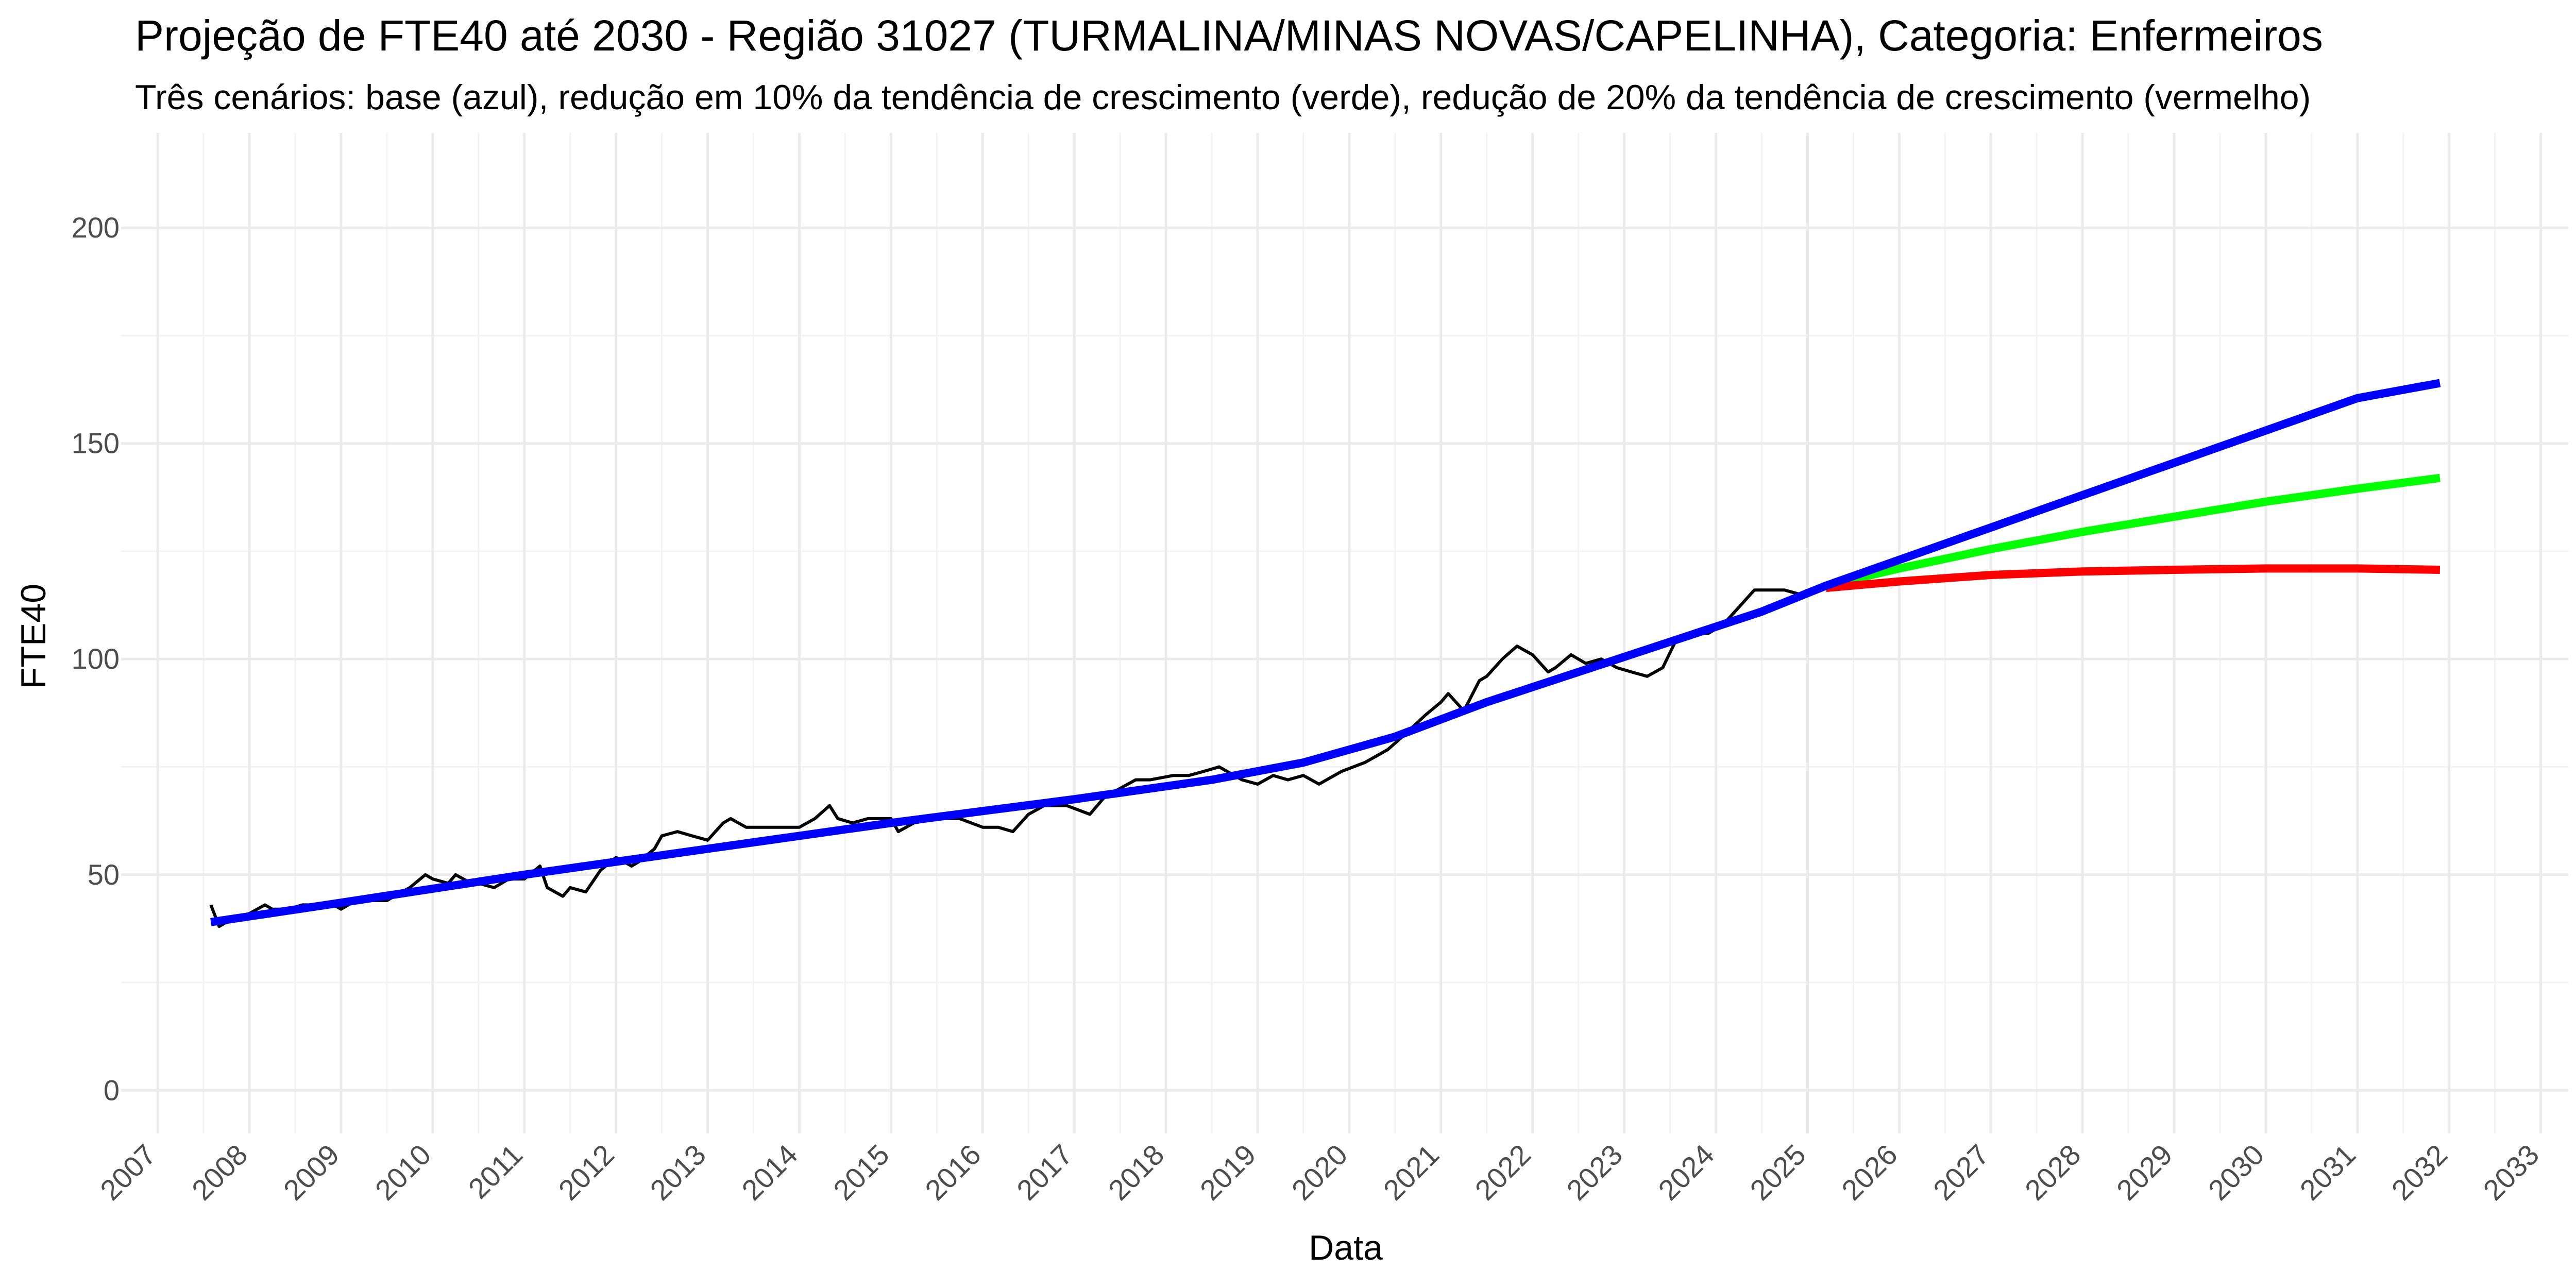 This screenshot has width=2576, height=1288. What do you see at coordinates (112, 1090) in the screenshot?
I see `y-tick-label: 0` at bounding box center [112, 1090].